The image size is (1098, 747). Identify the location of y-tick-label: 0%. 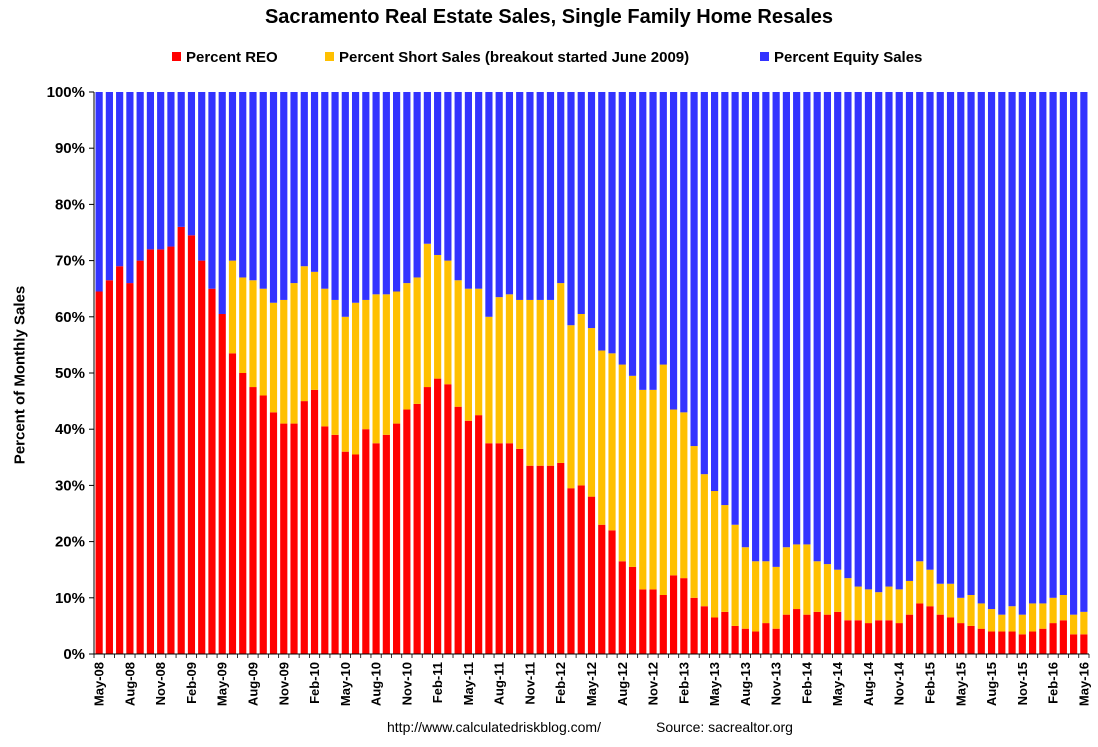
(74, 654).